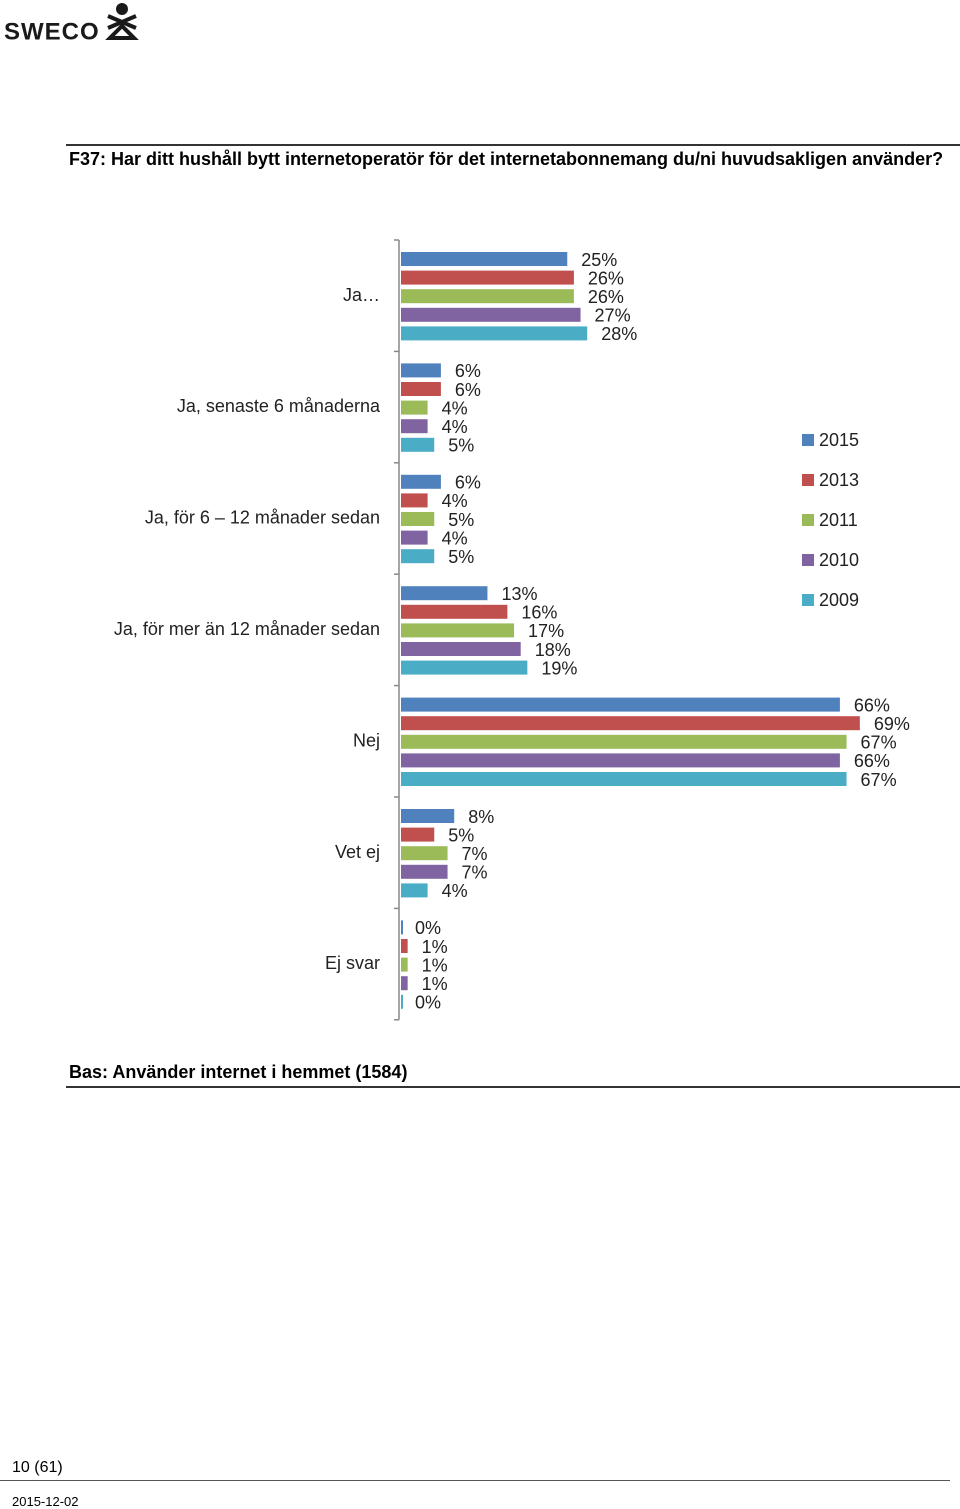 The height and width of the screenshot is (1509, 960). Describe the element at coordinates (559, 668) in the screenshot. I see `value-label: 19%` at that location.